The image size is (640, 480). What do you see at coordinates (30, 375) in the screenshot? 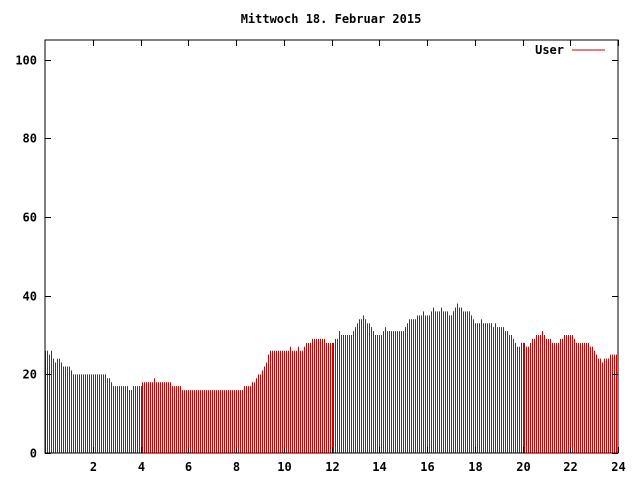
I see `y-tick-label: 20` at bounding box center [30, 375].